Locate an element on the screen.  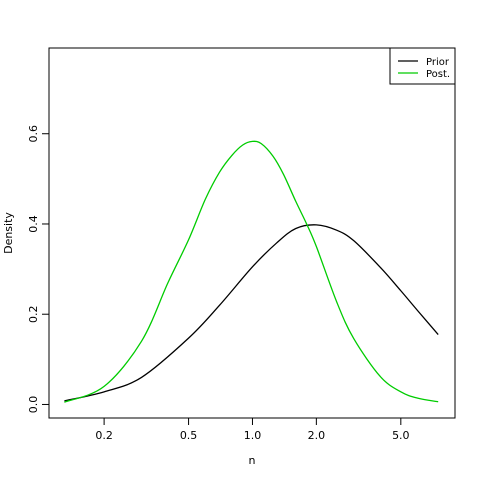
legend-label-prior: Prior is located at coordinates (438, 62).